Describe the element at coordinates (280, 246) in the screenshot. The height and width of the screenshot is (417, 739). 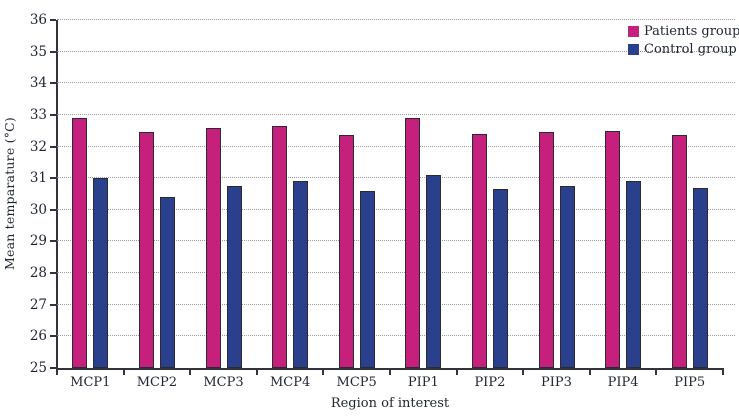
I see `bar-patients-group-mcp4` at that location.